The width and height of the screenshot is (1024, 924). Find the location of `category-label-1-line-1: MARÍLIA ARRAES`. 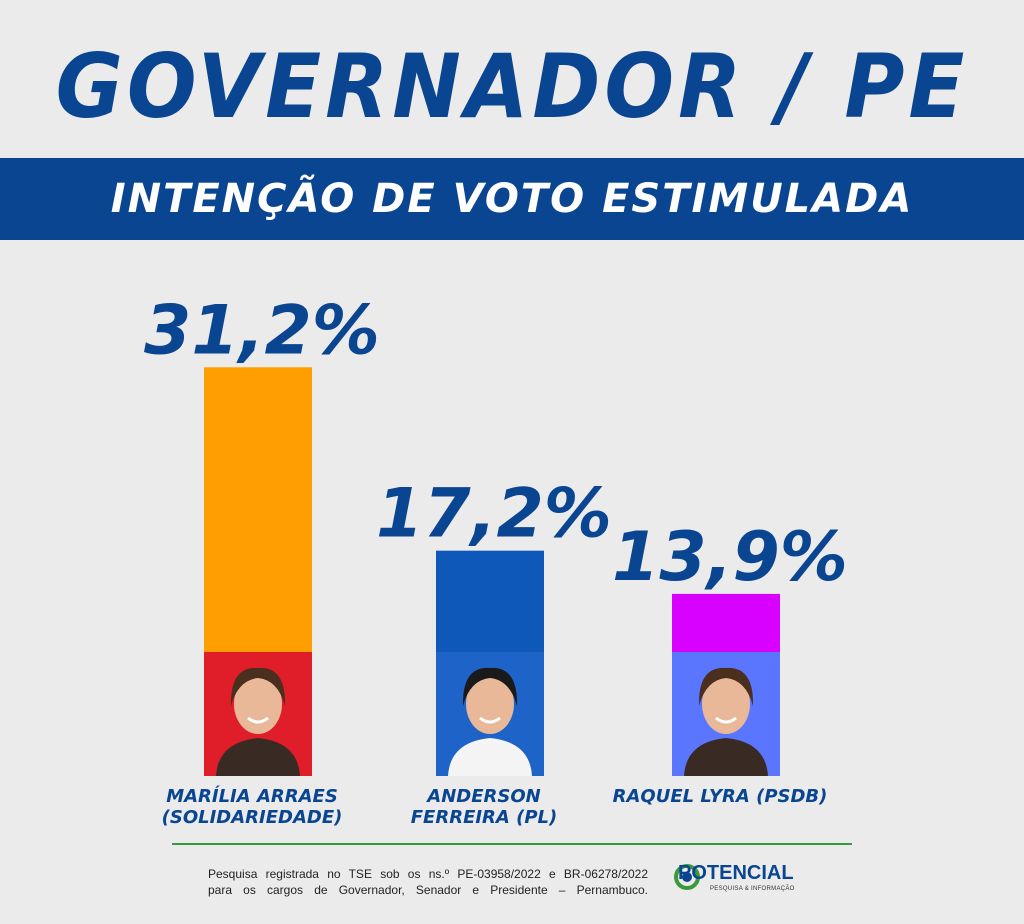

category-label-1-line-1: MARÍLIA ARRAES is located at coordinates (252, 796).